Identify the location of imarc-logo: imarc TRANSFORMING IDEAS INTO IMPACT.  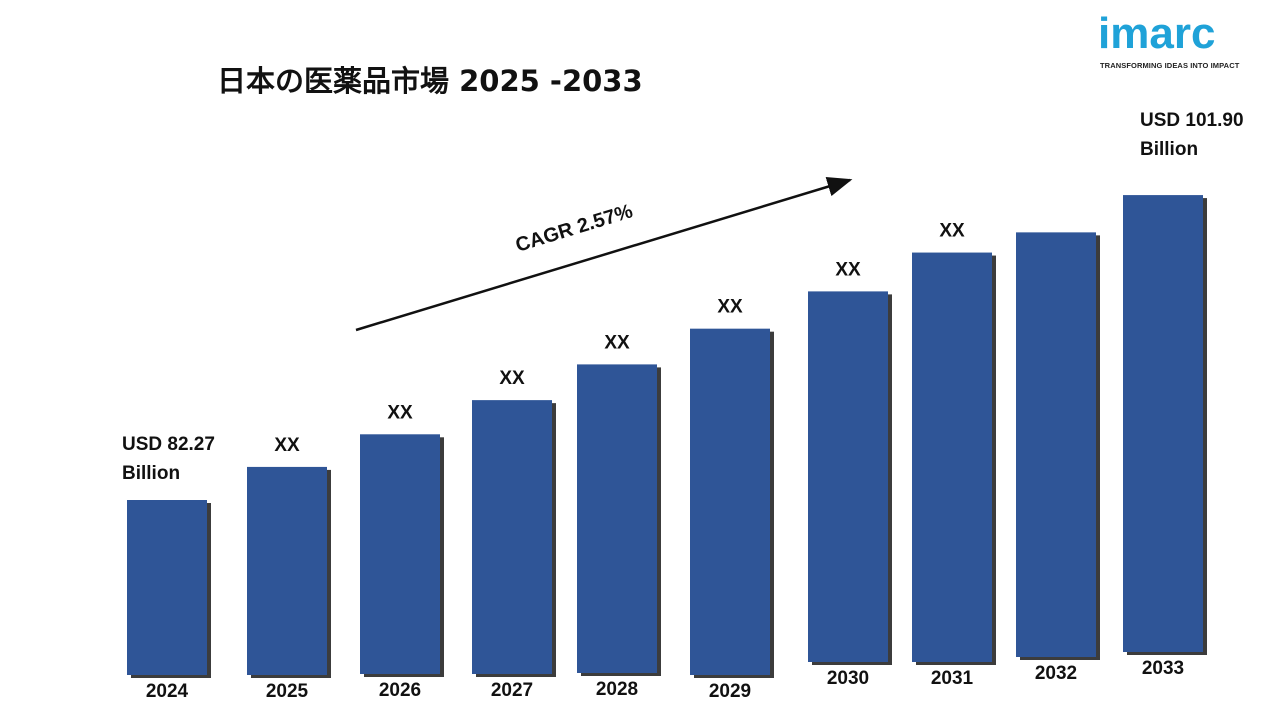
(1178, 41).